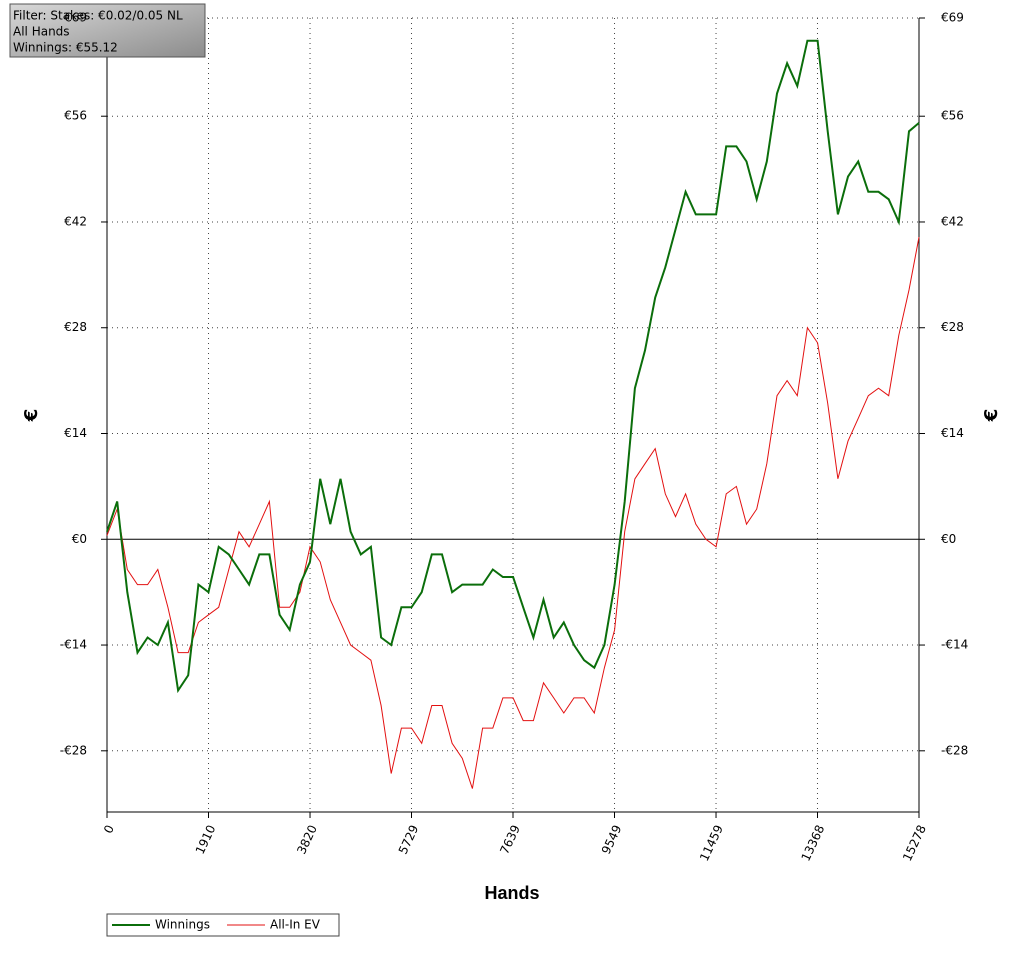 This screenshot has width=1025, height=954. I want to click on y-tick-label: -€28, so click(73, 750).